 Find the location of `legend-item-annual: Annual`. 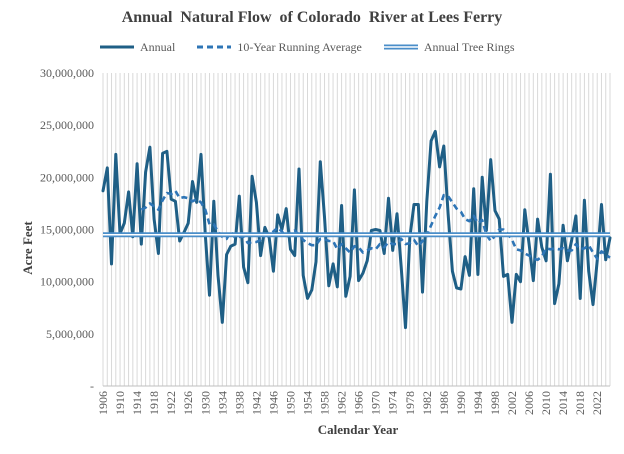

legend-item-annual: Annual is located at coordinates (137, 47).